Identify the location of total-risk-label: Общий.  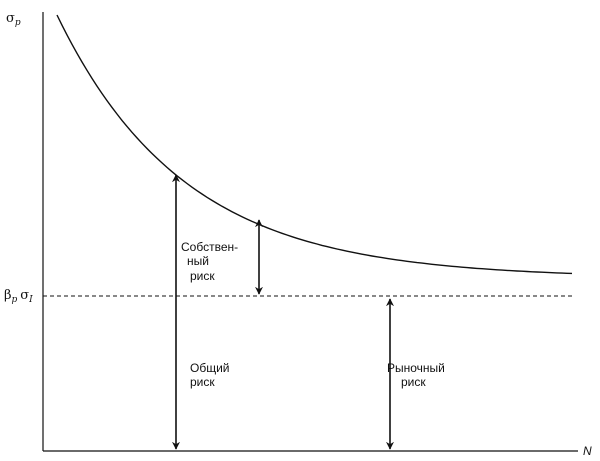
(210, 368).